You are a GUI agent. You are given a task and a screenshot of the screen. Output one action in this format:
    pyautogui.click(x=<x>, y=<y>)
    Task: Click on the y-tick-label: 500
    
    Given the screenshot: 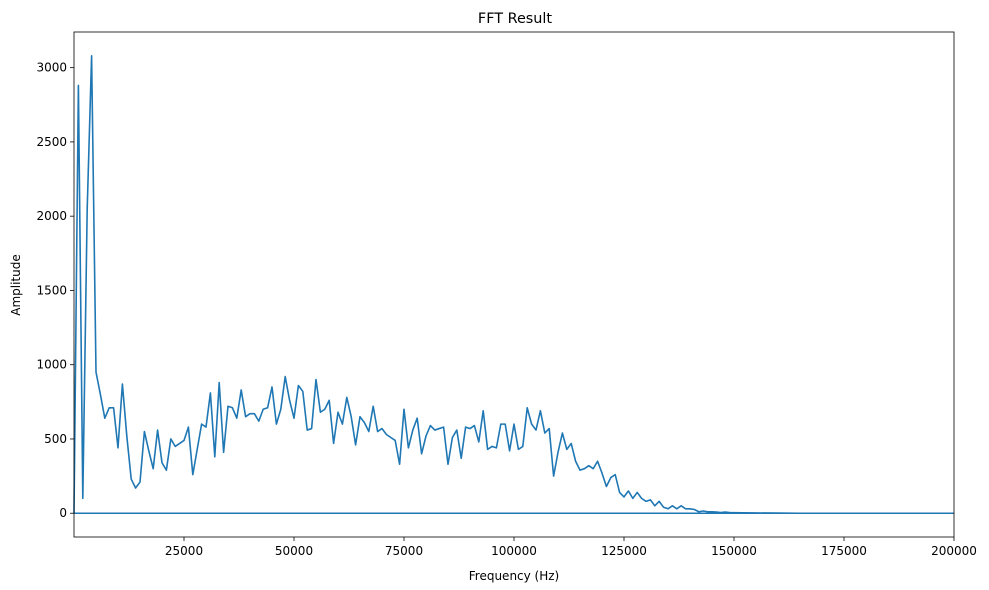 What is the action you would take?
    pyautogui.click(x=55, y=439)
    